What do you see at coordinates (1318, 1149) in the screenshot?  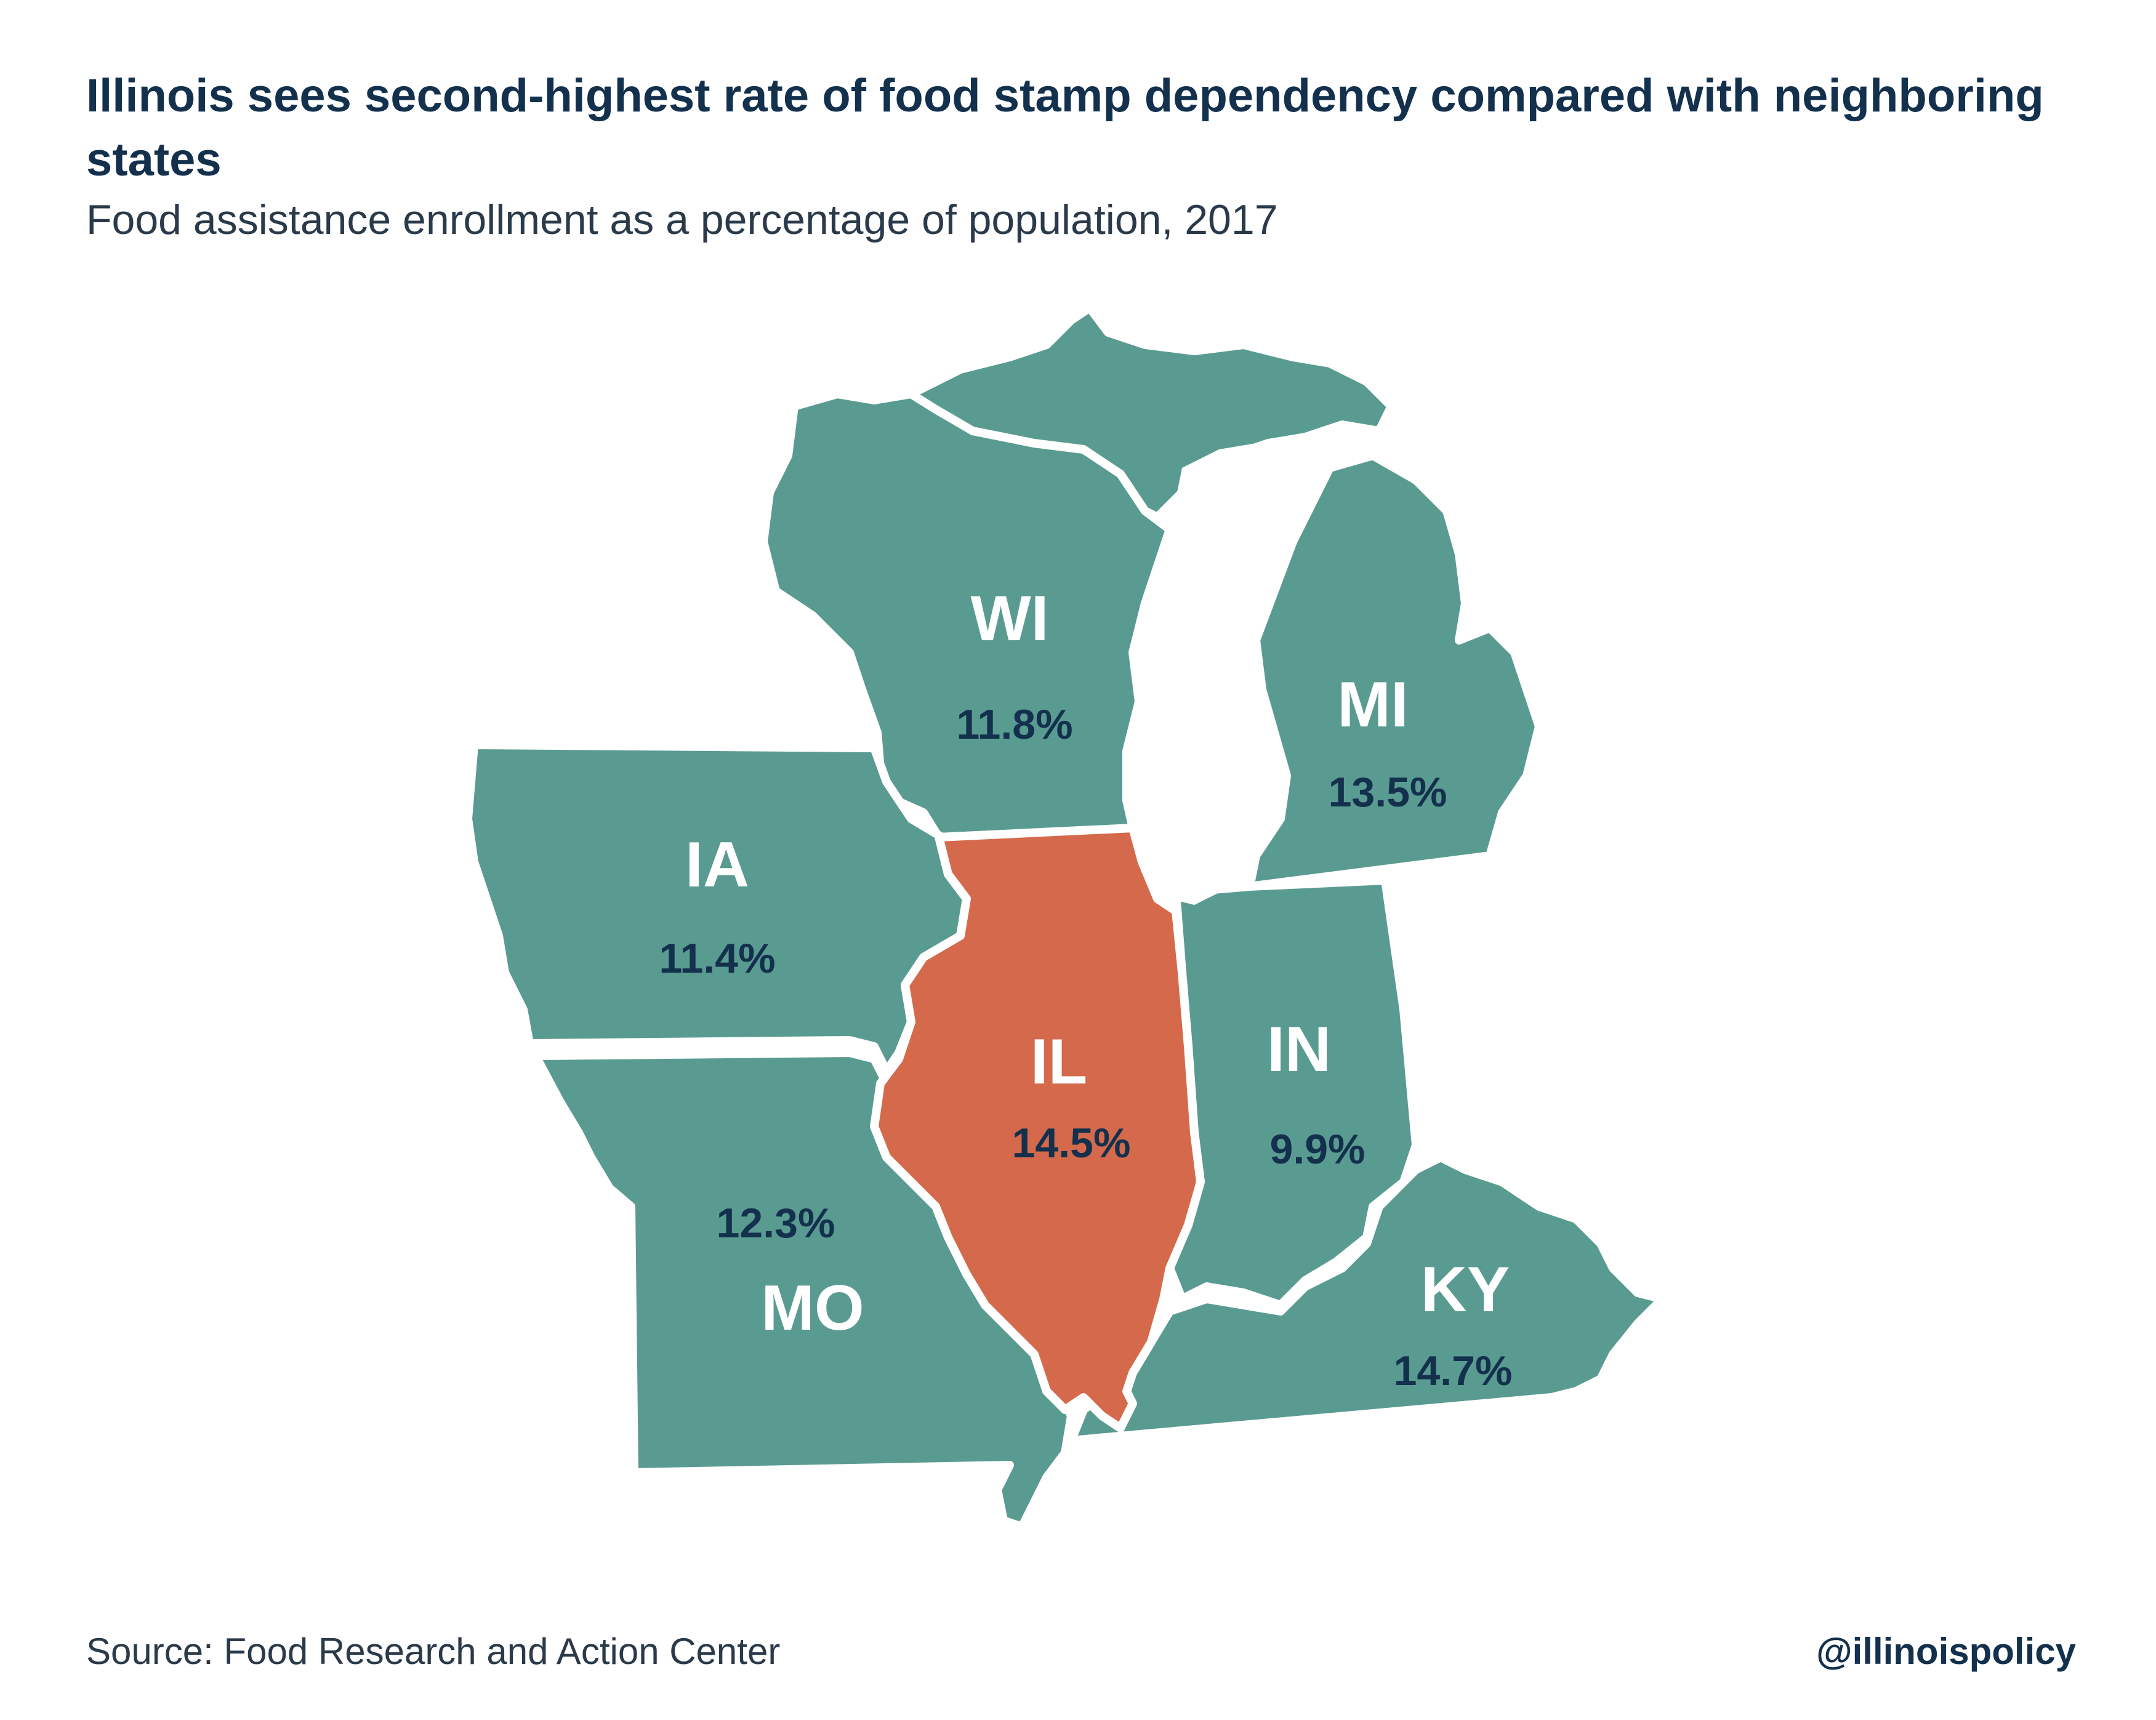 I see `label-in-value: 9.9%` at bounding box center [1318, 1149].